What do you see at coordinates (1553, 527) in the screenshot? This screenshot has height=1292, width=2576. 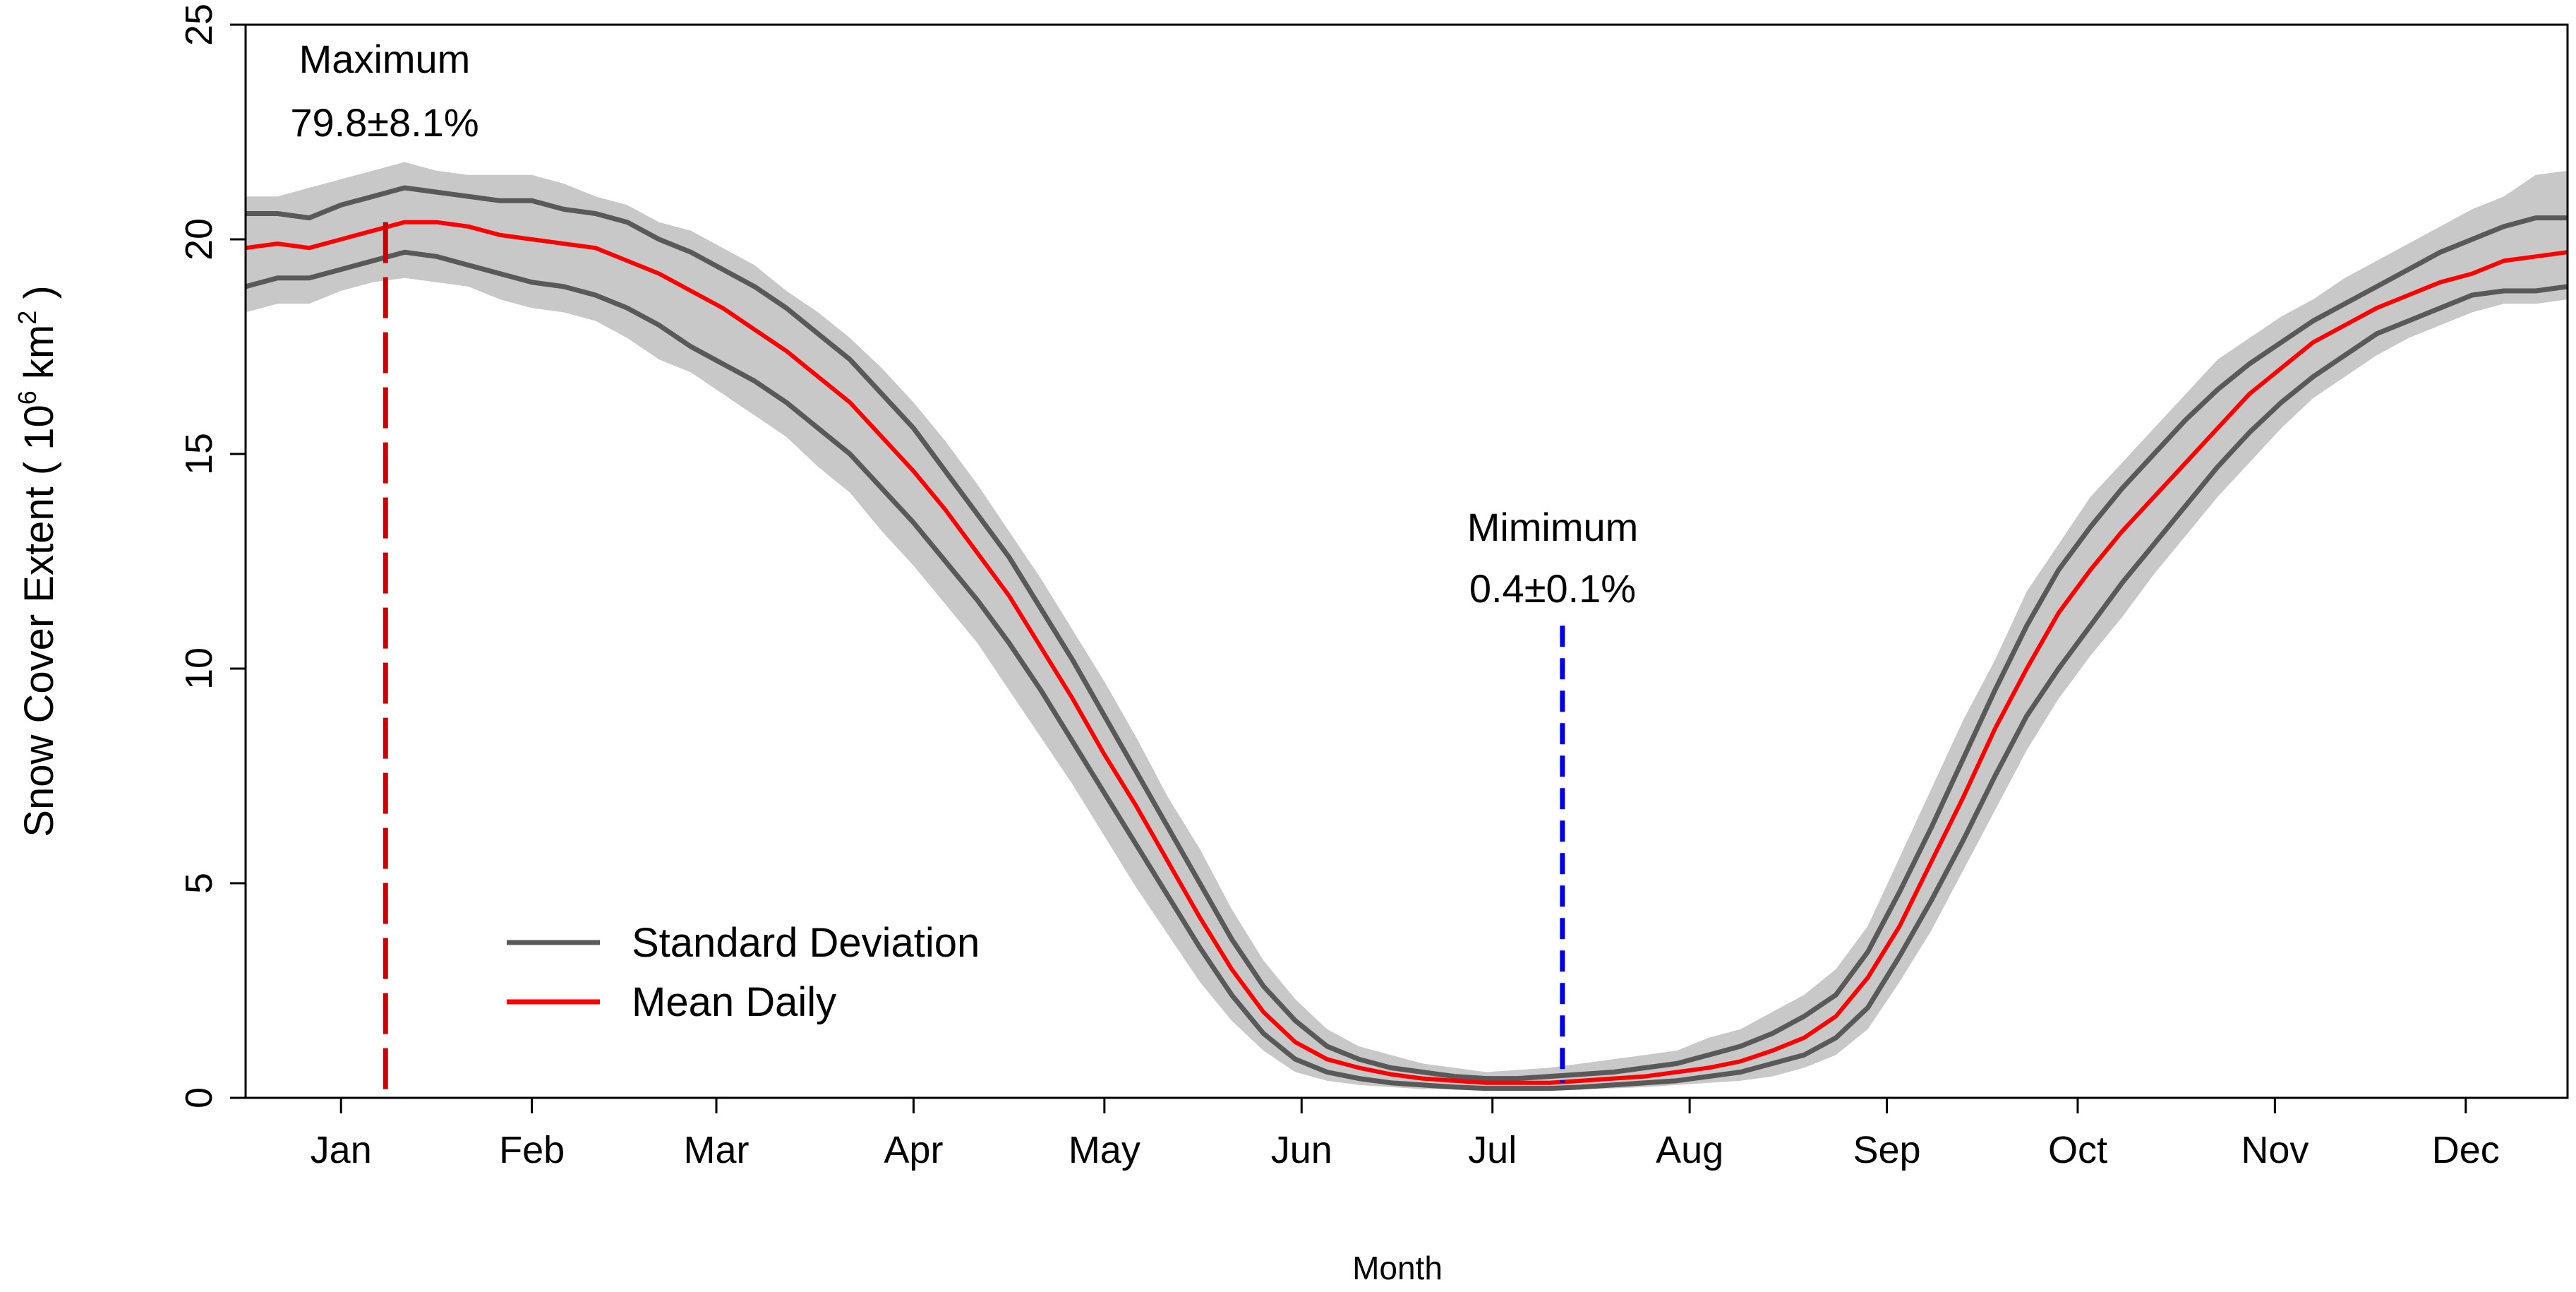 I see `min-annotation-title: Mimimum` at bounding box center [1553, 527].